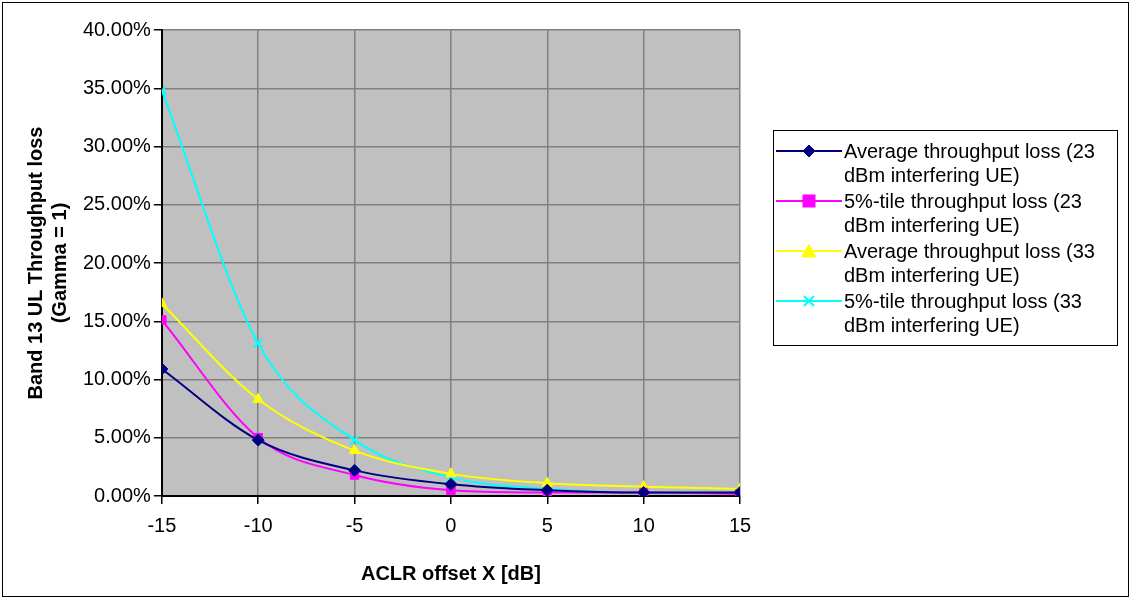 The height and width of the screenshot is (599, 1131). Describe the element at coordinates (162, 524) in the screenshot. I see `x-tick-label: -15` at that location.